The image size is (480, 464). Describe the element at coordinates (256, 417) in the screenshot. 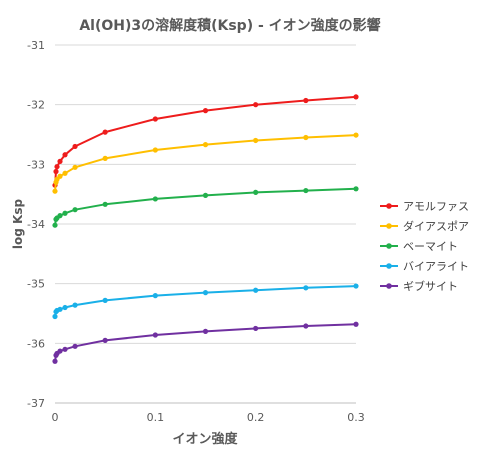

I see `x-tick-label: 0.2` at that location.